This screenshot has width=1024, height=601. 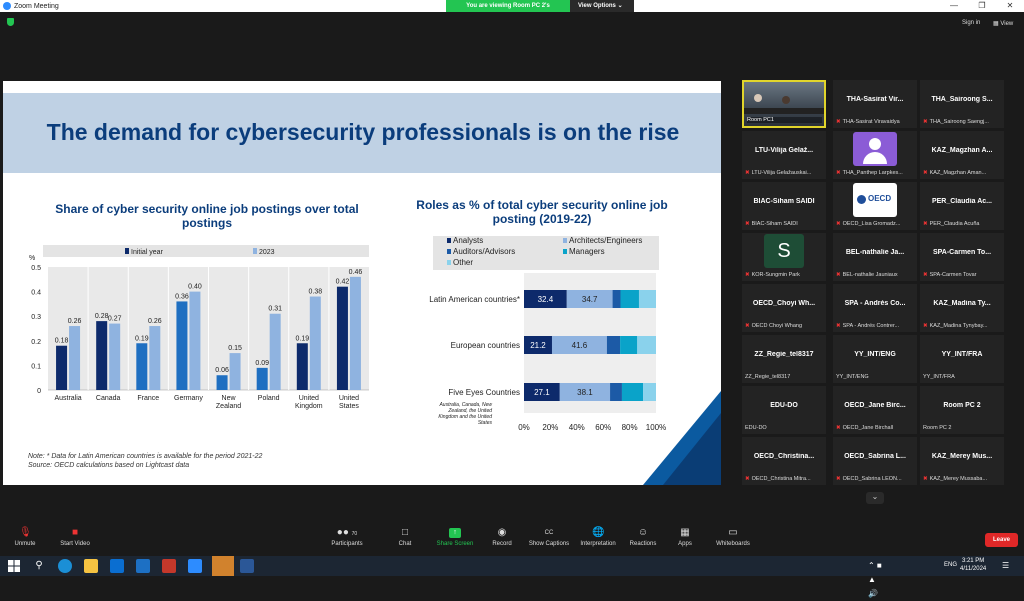 What do you see at coordinates (784, 359) in the screenshot?
I see `participant-tile: ZZ_Regie_tel8317 ZZ_Regie_tel8317` at bounding box center [784, 359].